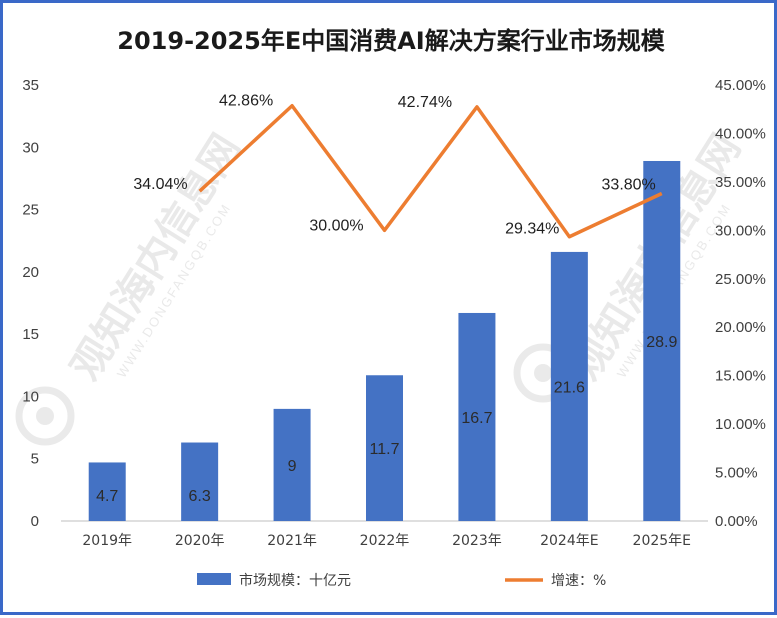 Image resolution: width=777 pixels, height=618 pixels. I want to click on legend-line-label: 增速：%, so click(578, 581).